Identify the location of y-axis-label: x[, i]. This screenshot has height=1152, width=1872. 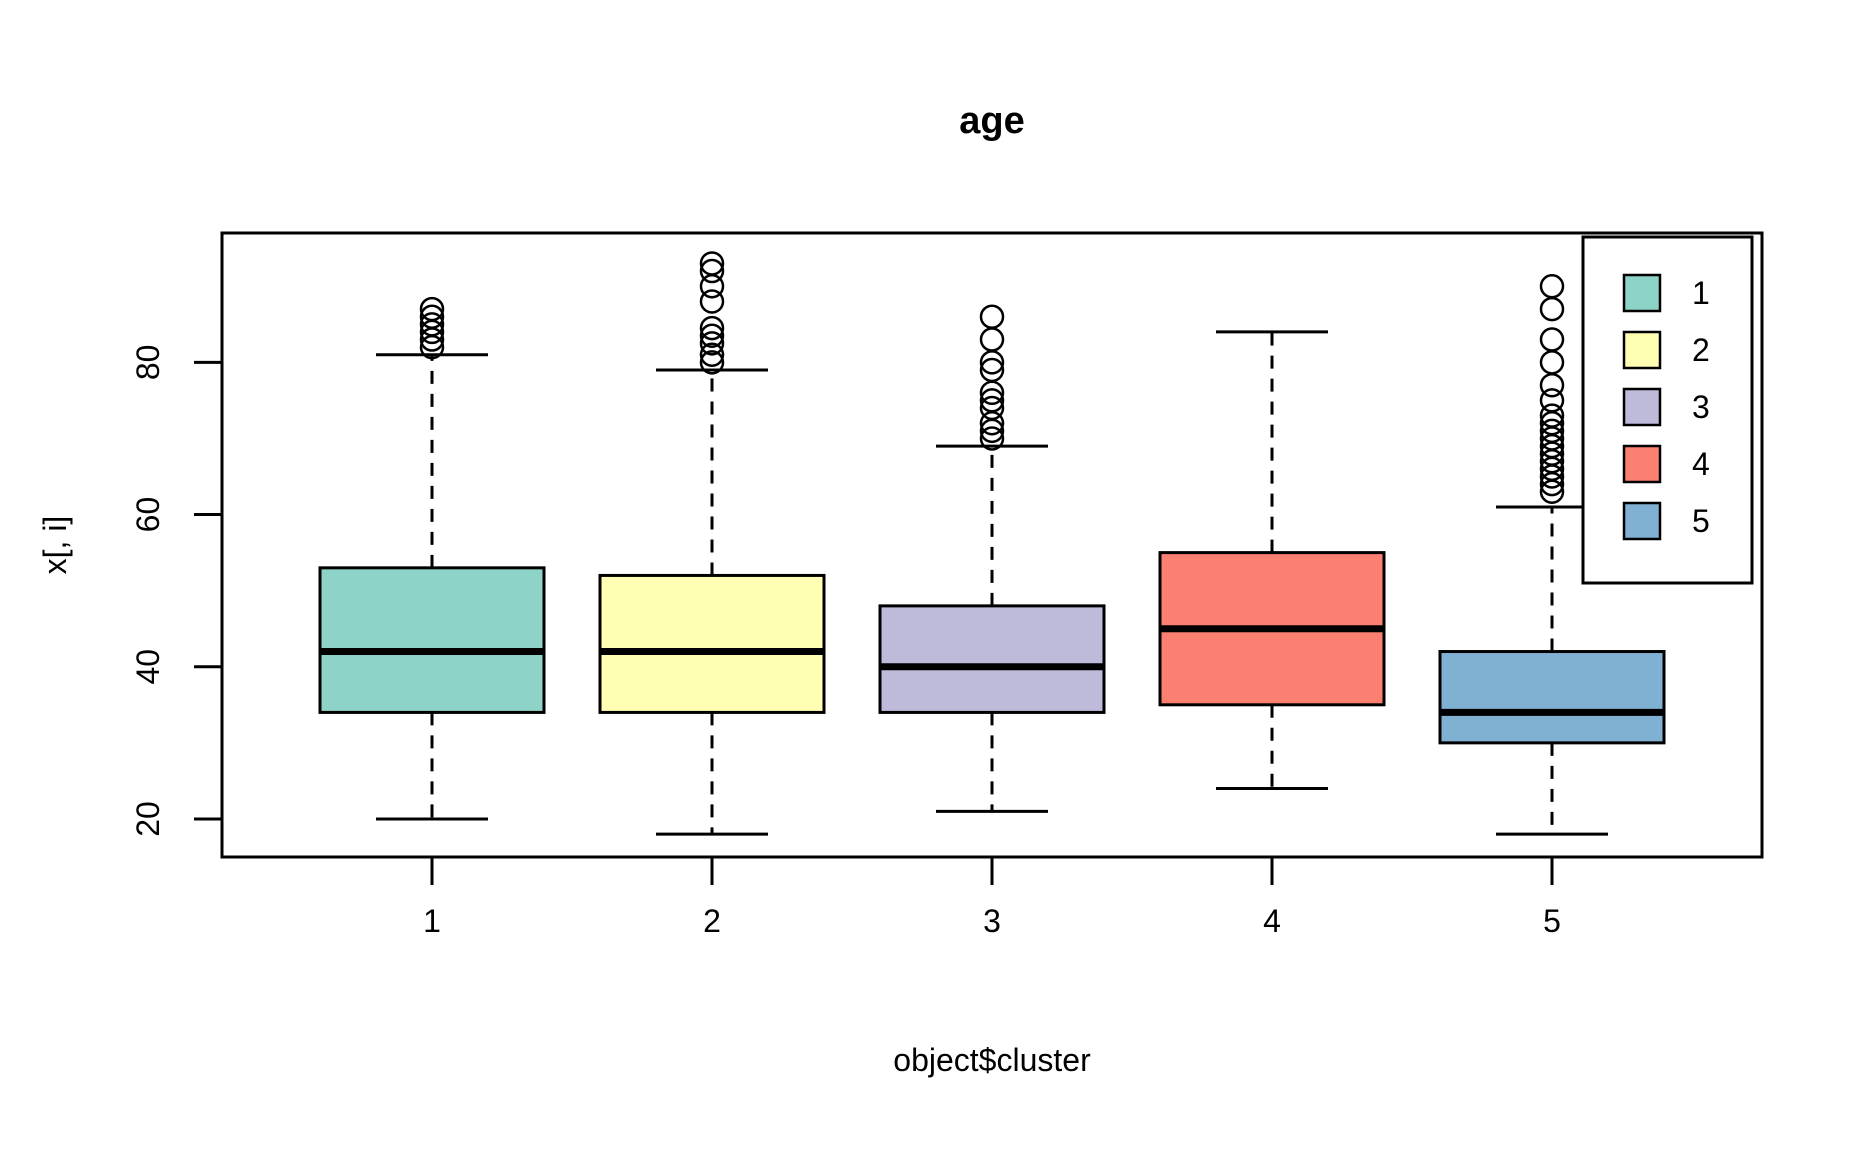
(55, 545).